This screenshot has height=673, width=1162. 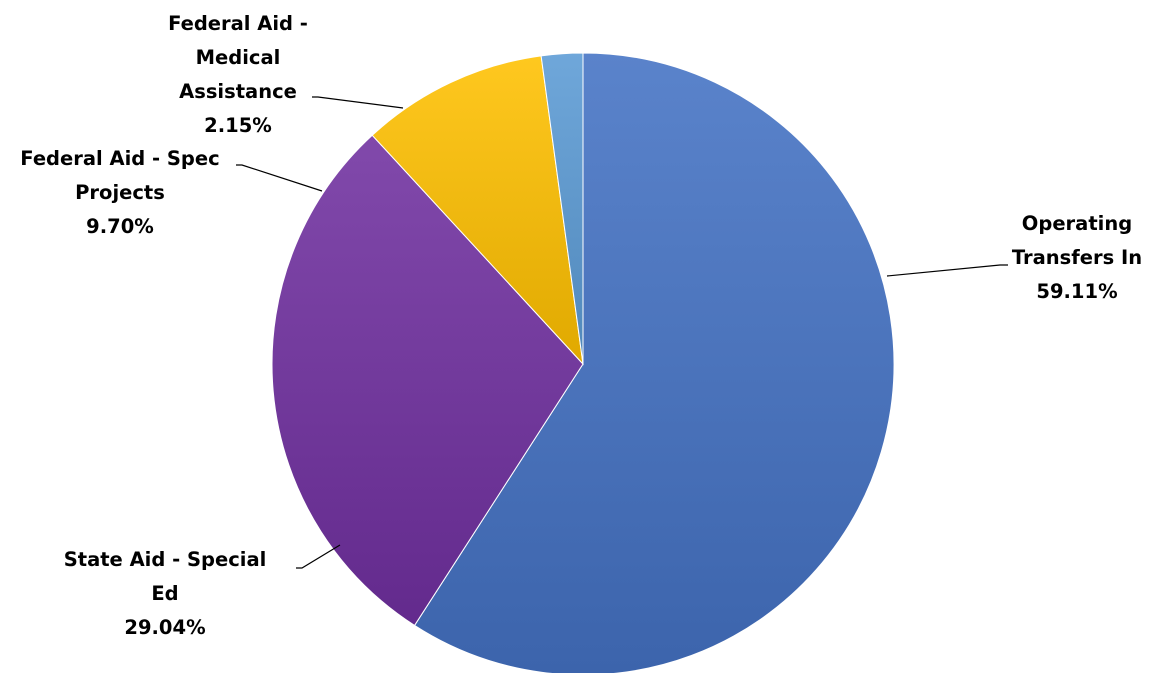 I want to click on data-label-name: Federal Aid -, so click(x=238, y=23).